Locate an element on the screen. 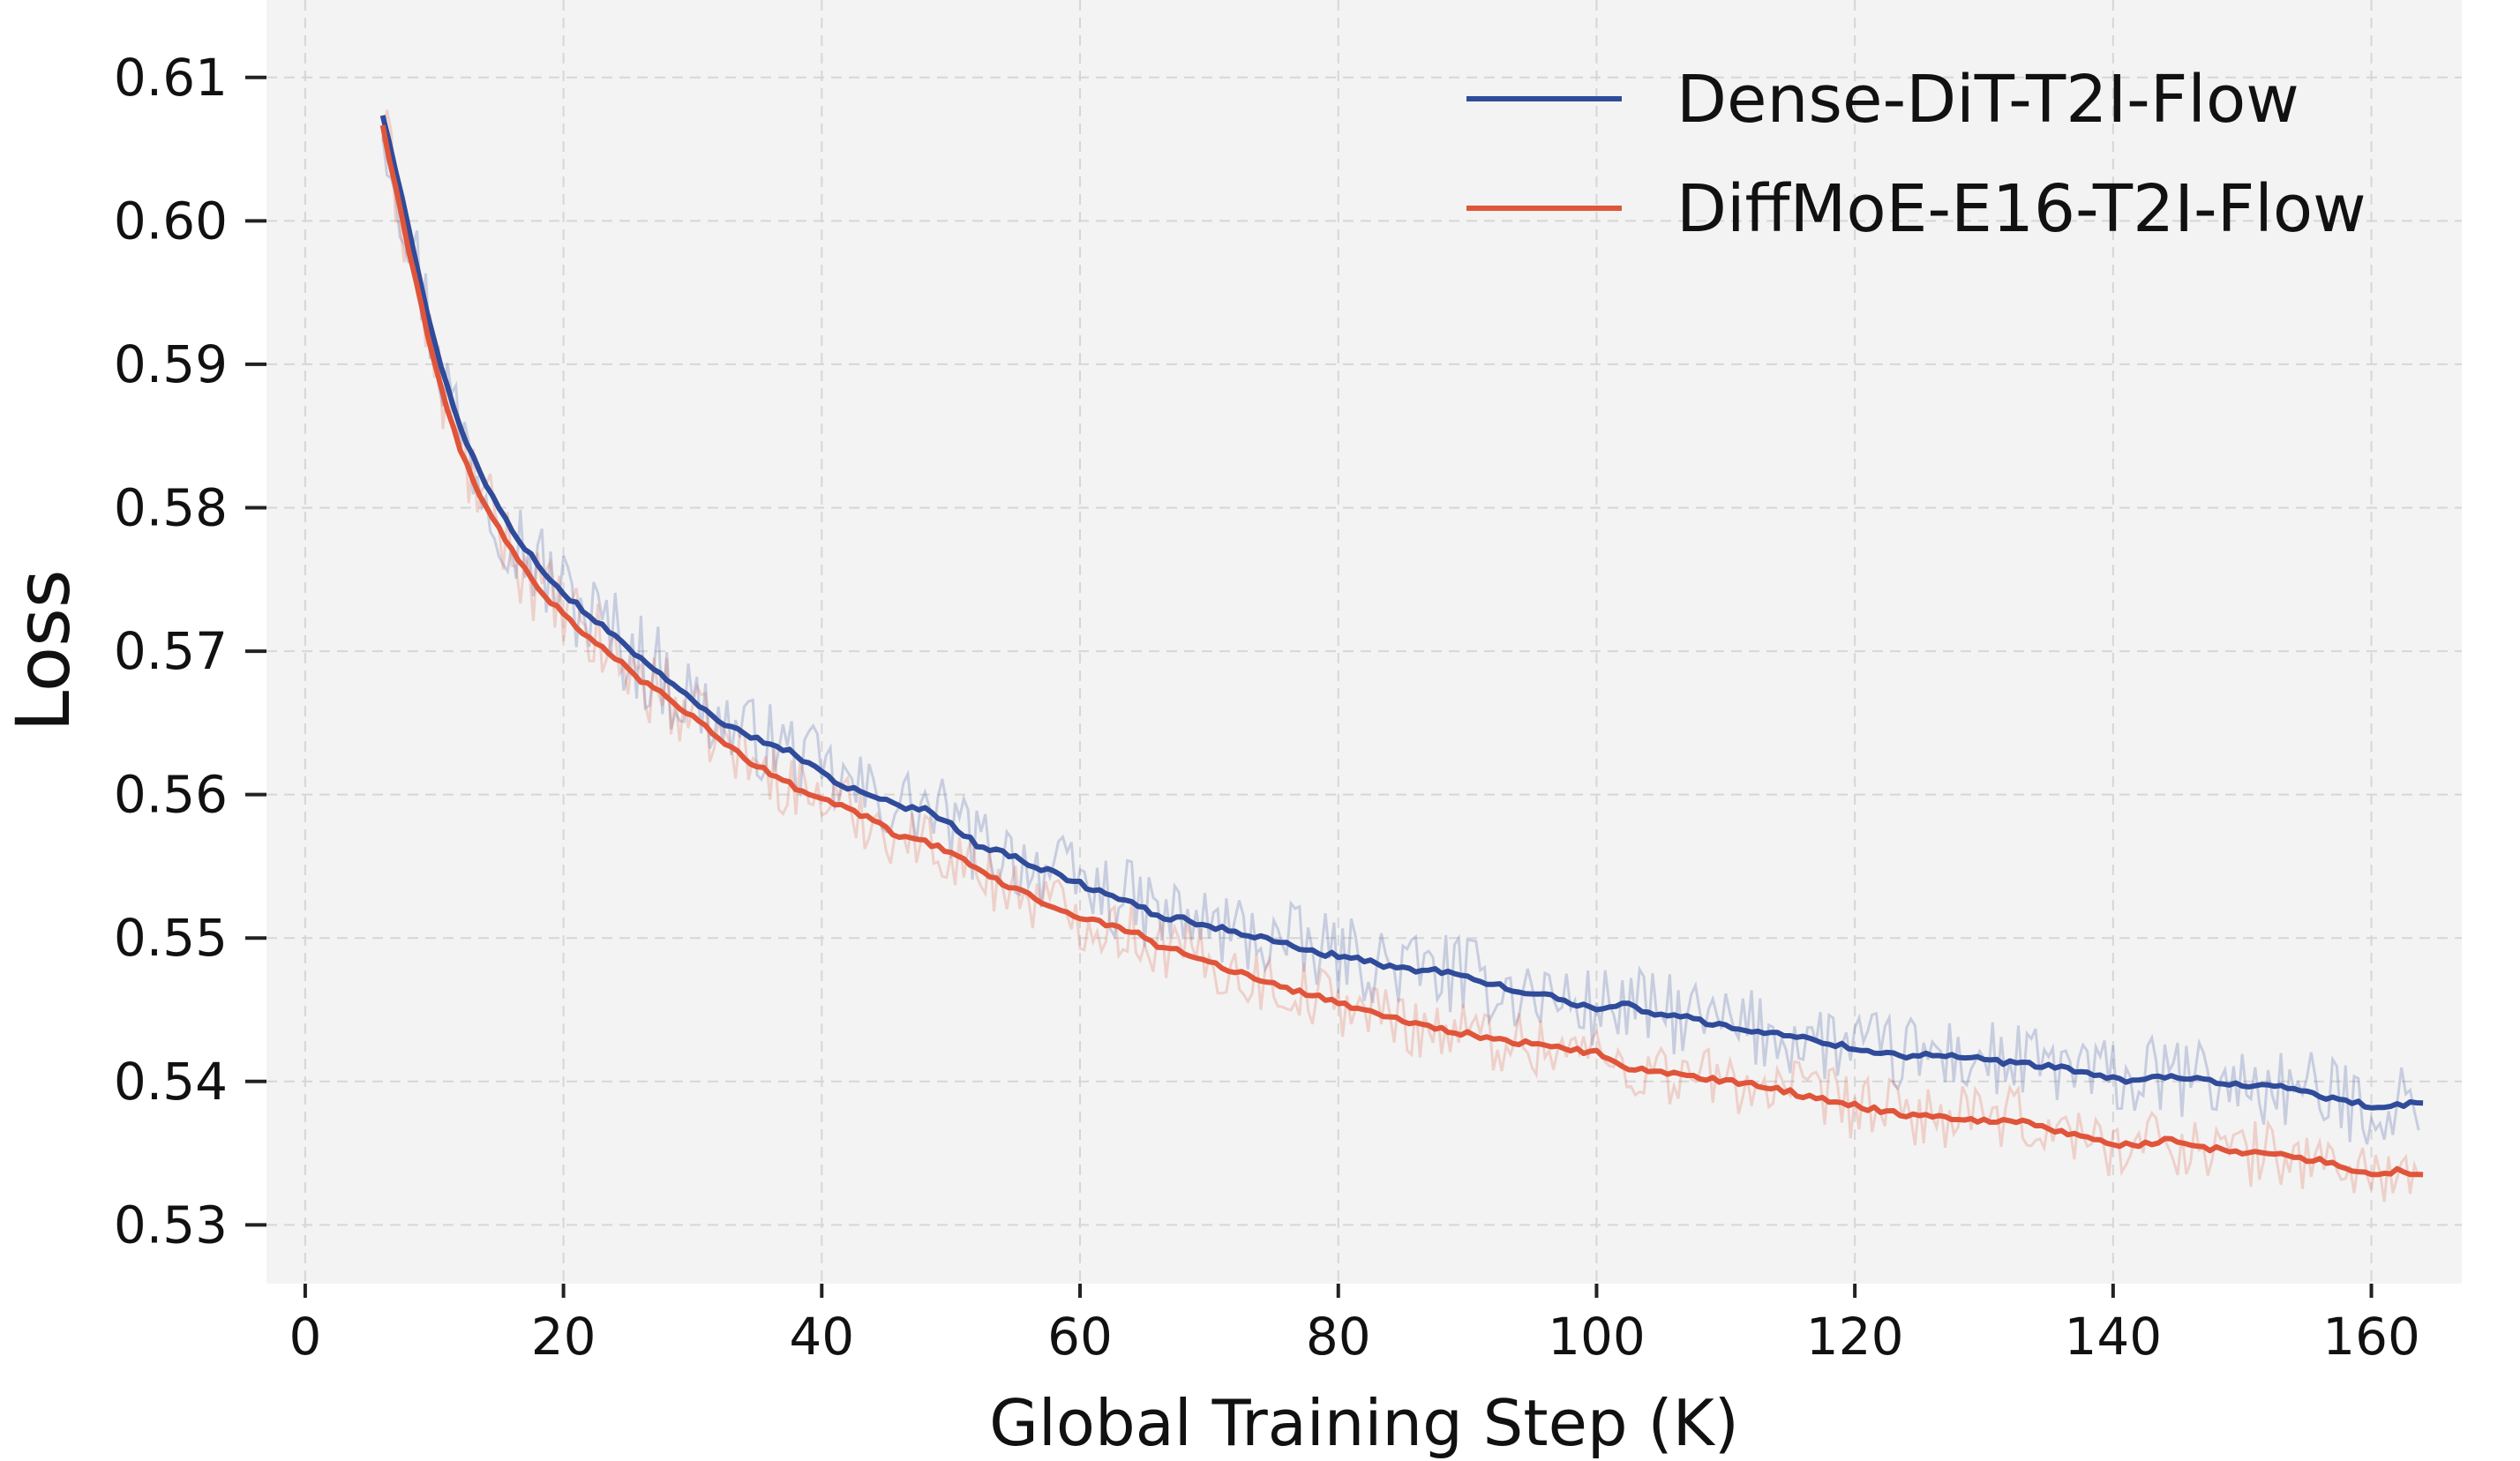  x-tick-label: 60 is located at coordinates (1080, 1337).